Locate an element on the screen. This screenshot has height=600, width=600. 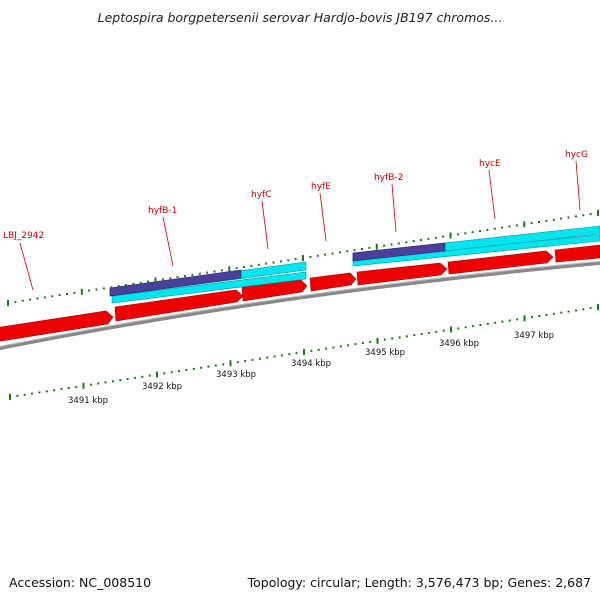
gene-label-hyfb-2: hyfB-2 is located at coordinates (388, 178).